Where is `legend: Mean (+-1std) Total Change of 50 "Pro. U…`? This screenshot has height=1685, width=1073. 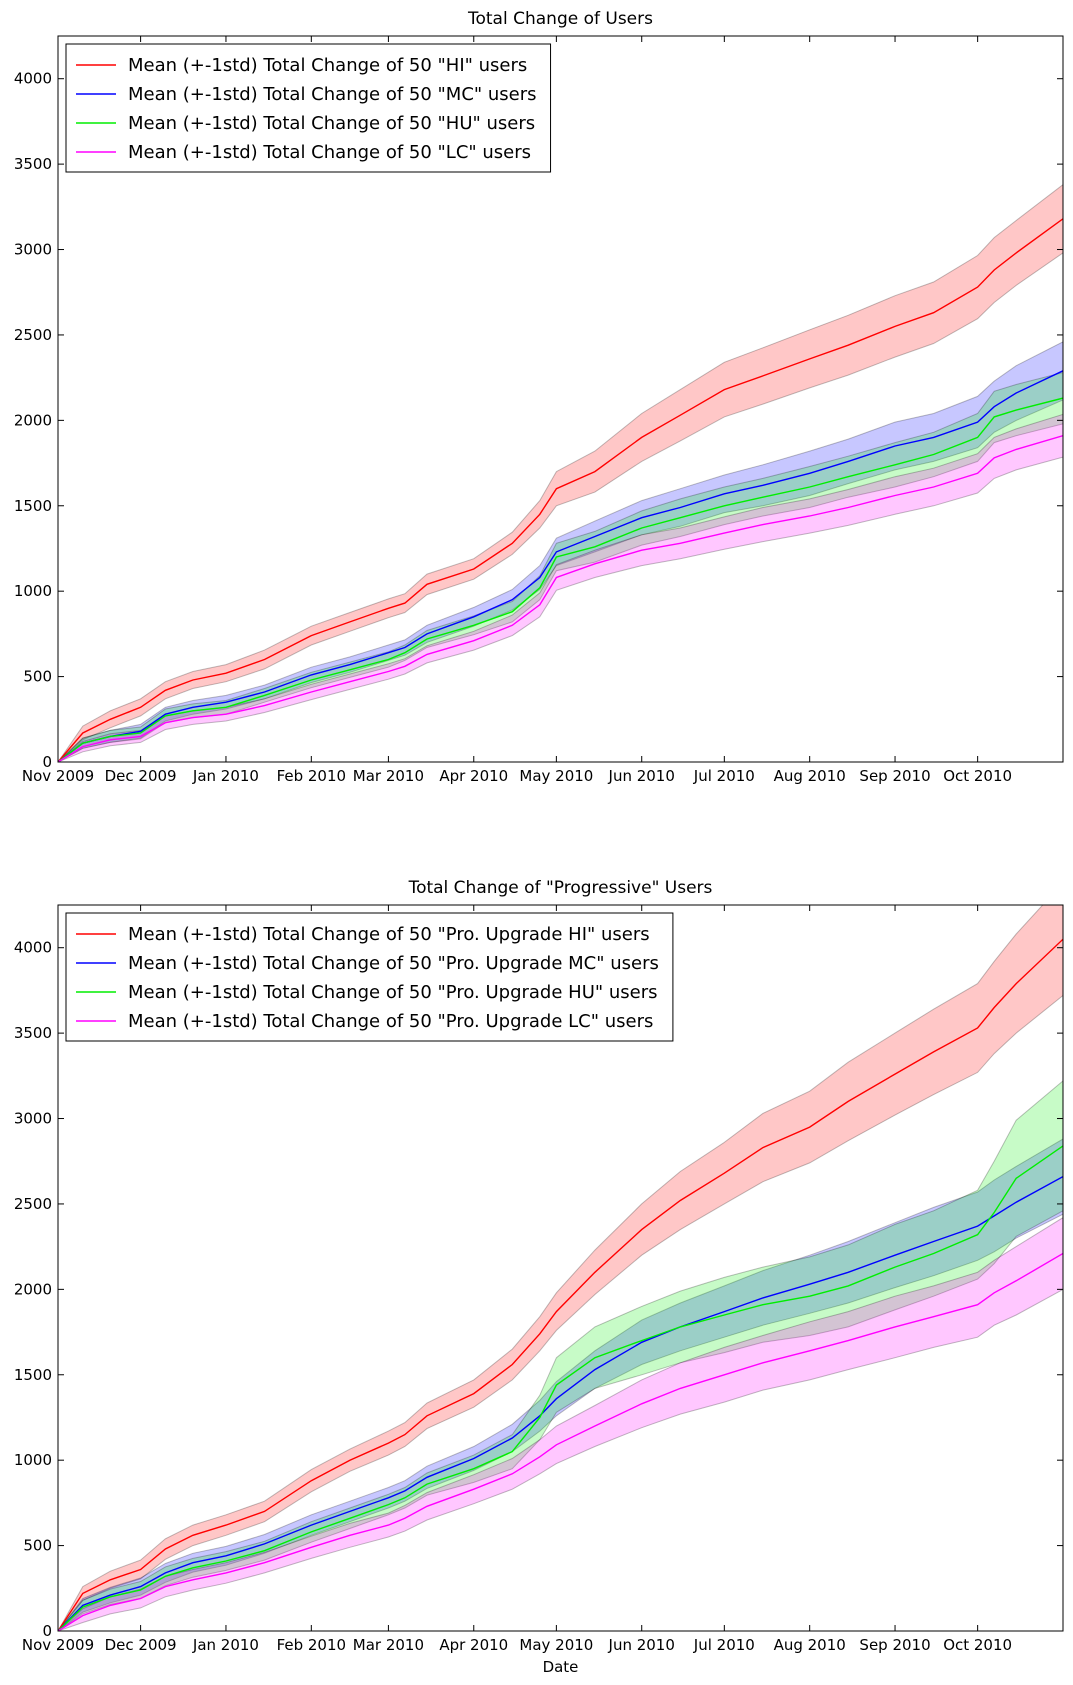
legend: Mean (+-1std) Total Change of 50 "Pro. U… is located at coordinates (369, 977).